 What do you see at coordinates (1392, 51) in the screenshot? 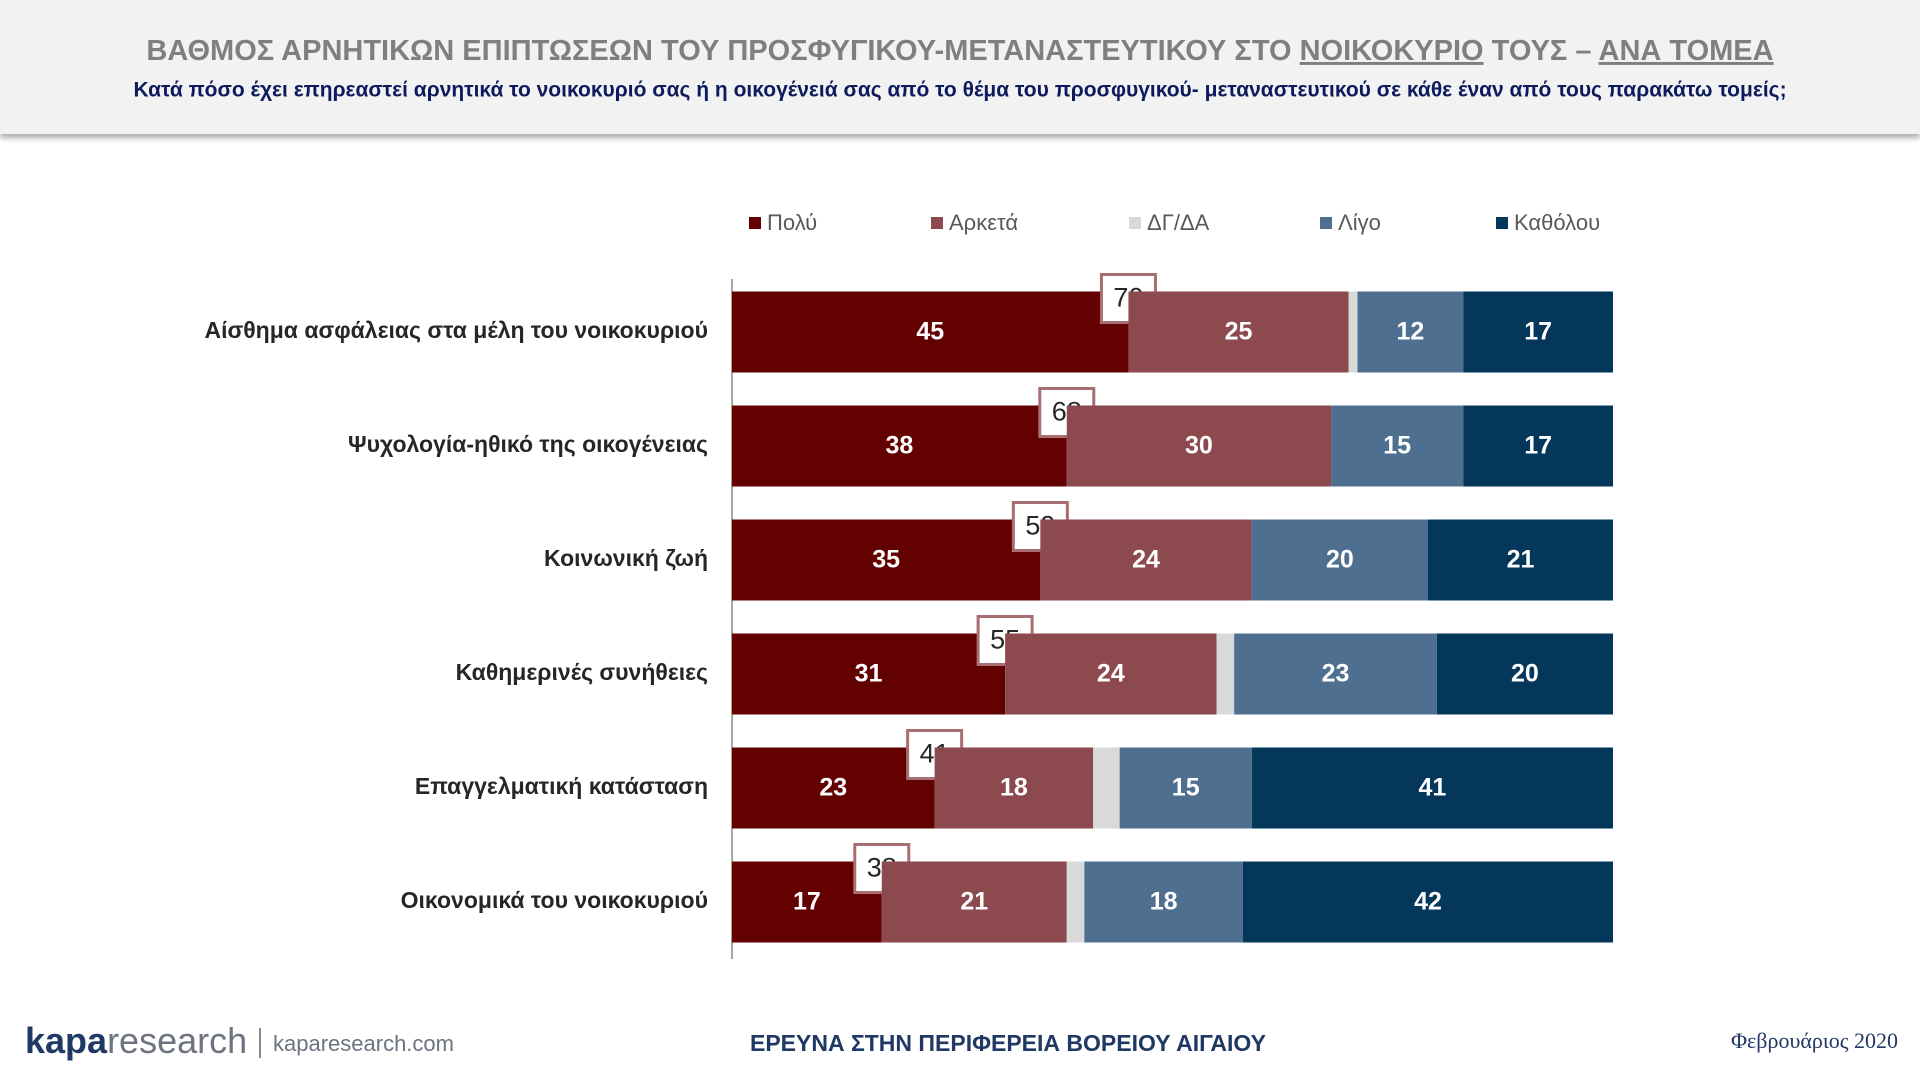
I see `title-part: ΝΟΙΚΟΚΥΡΙΟ` at bounding box center [1392, 51].